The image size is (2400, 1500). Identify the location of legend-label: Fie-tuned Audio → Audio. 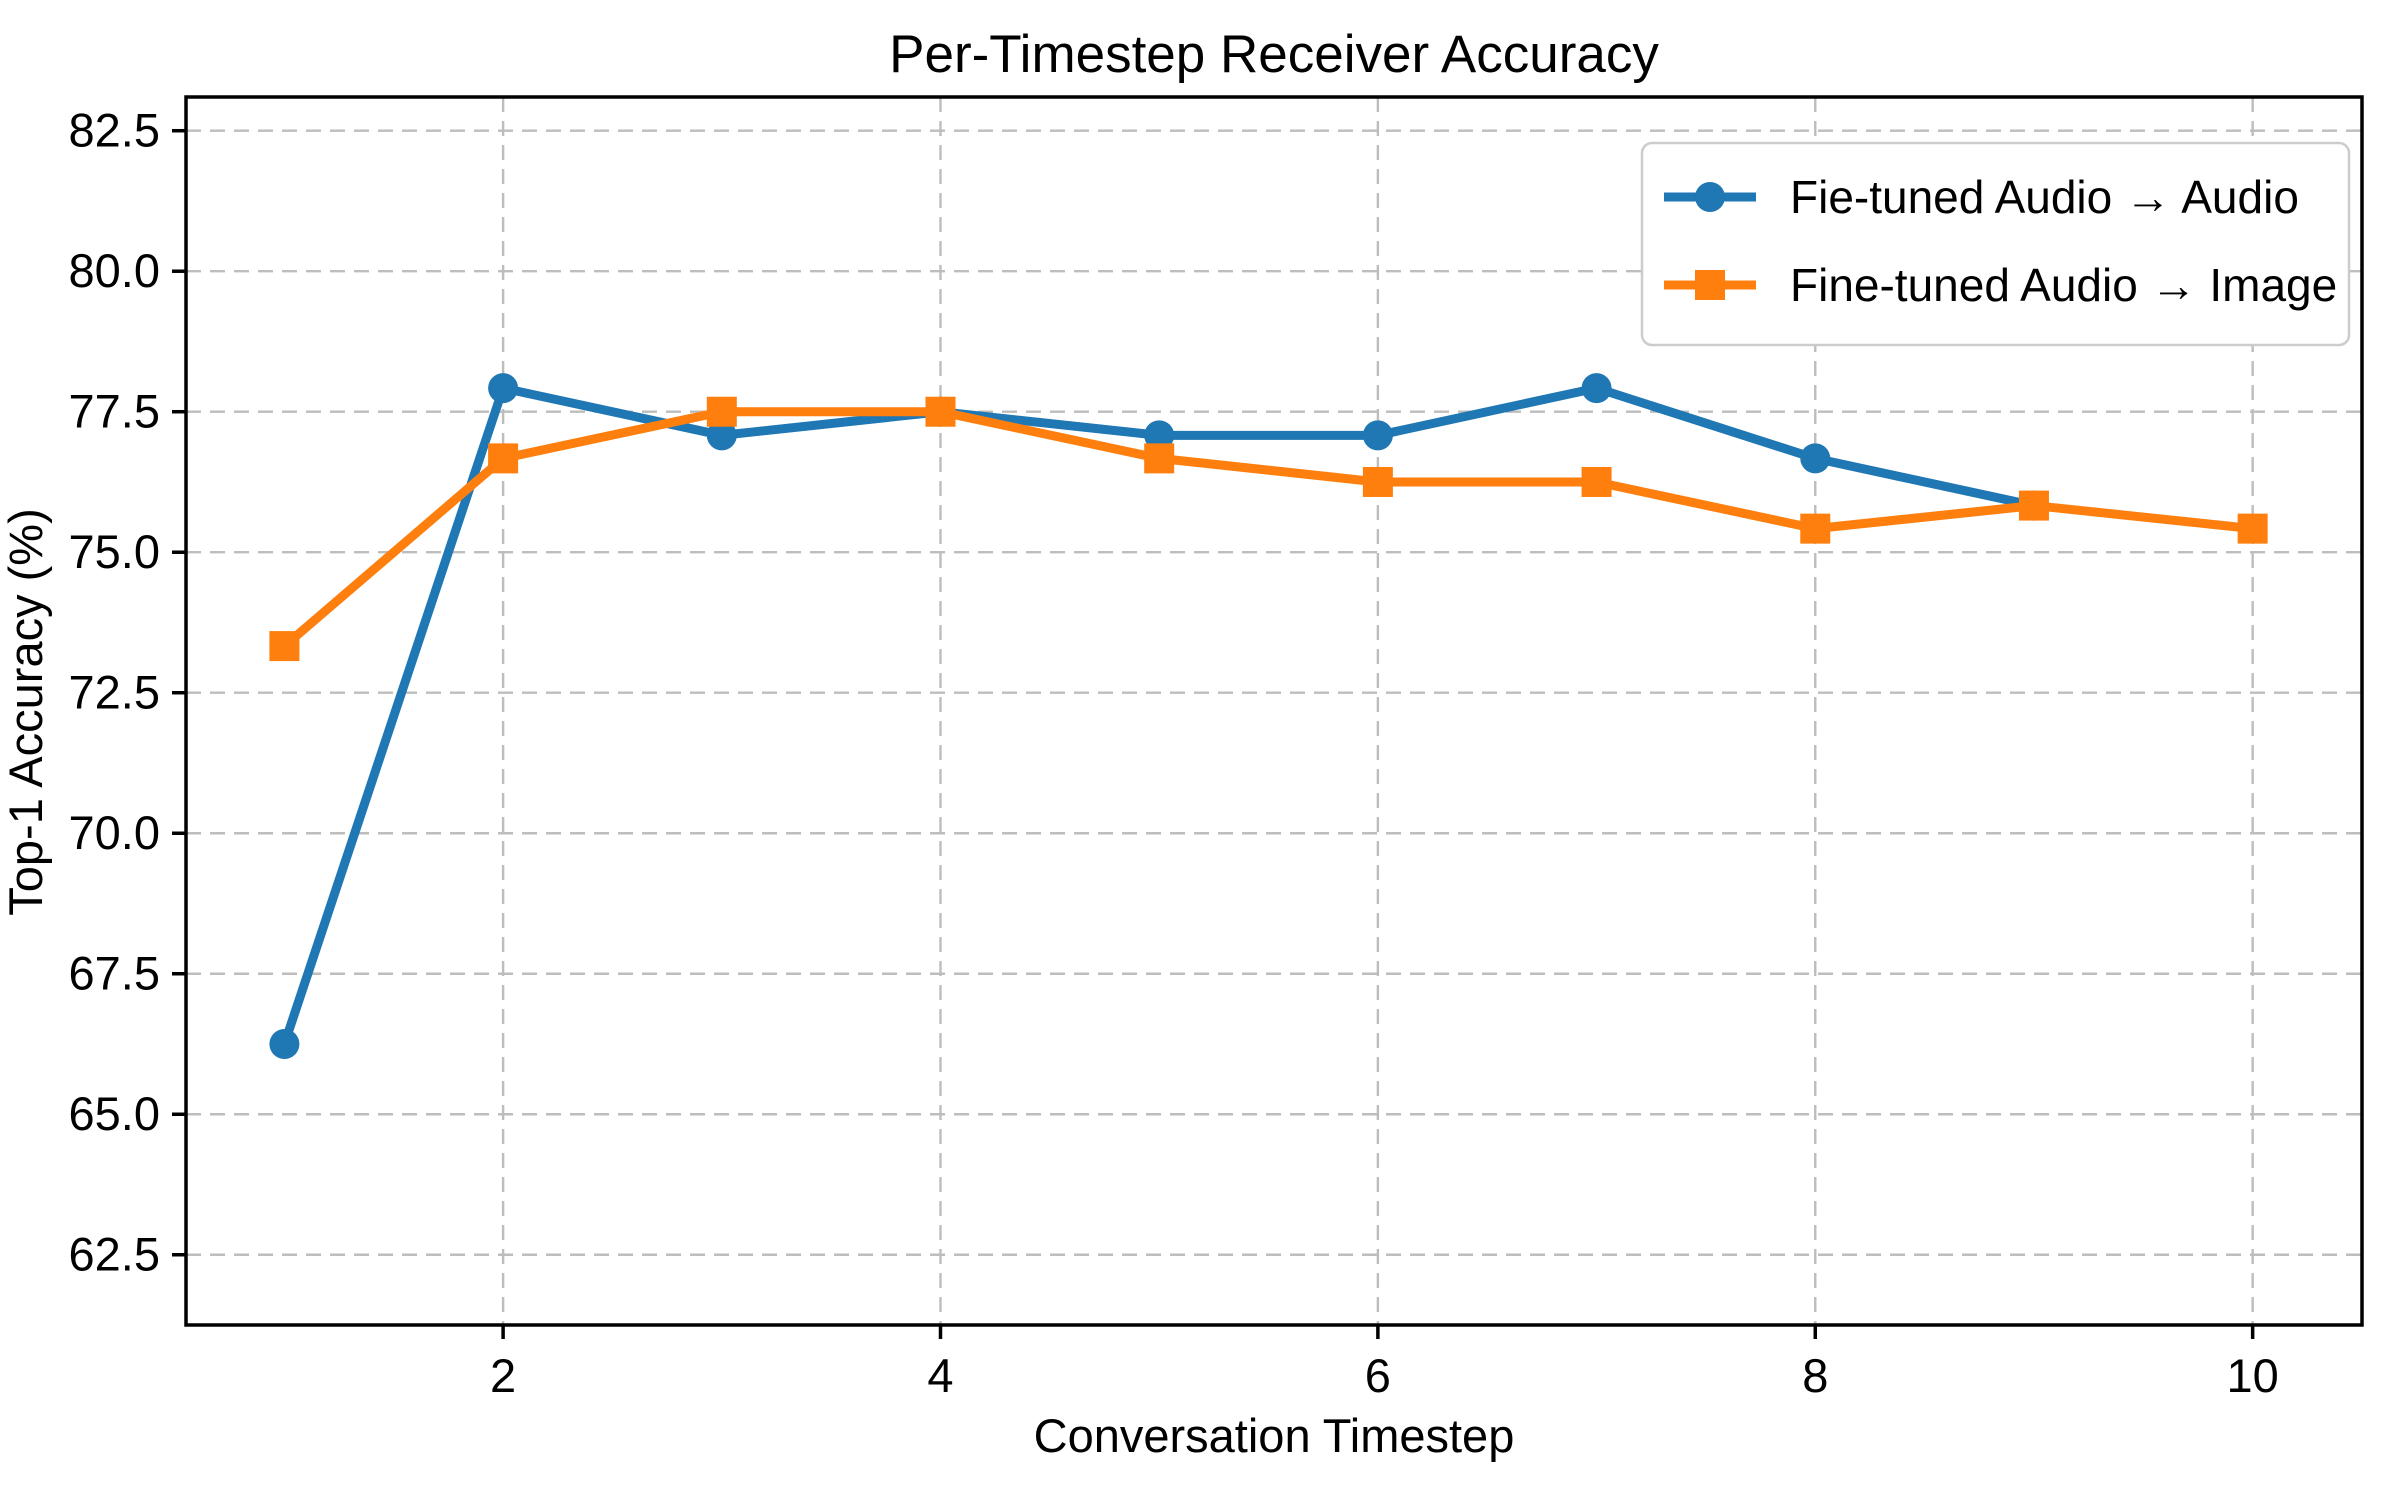
(2044, 197).